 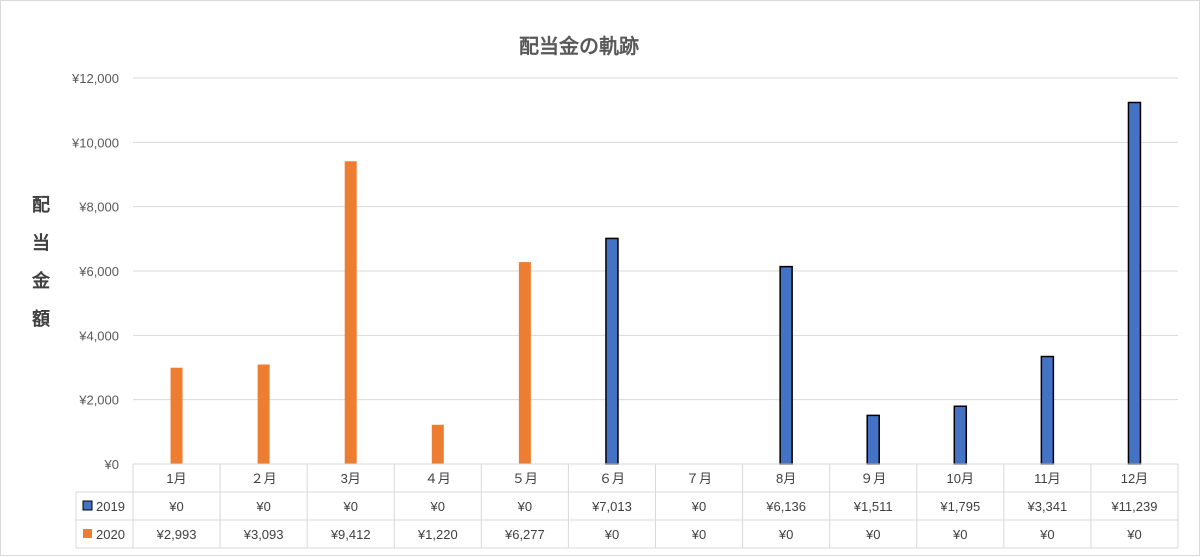 I want to click on chart-title: 配当金の軌跡, so click(x=579, y=46).